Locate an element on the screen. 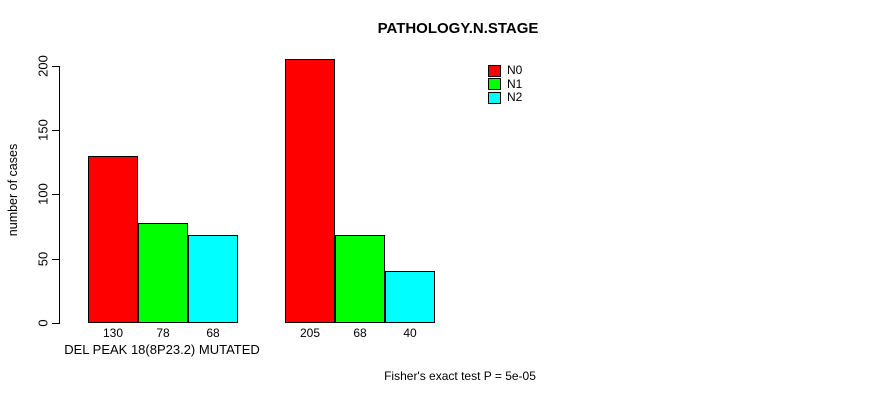  legend-row: N0 is located at coordinates (505, 70).